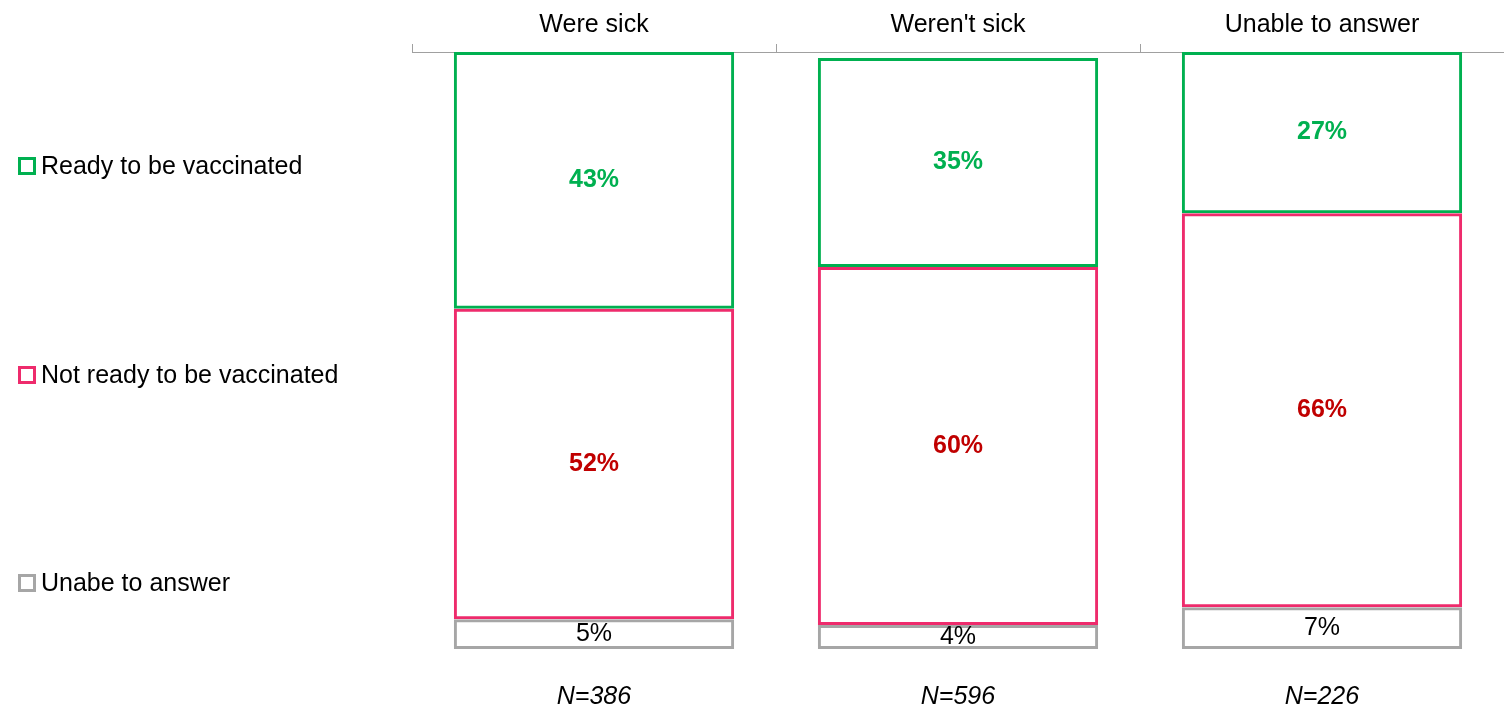 This screenshot has width=1504, height=714. I want to click on text: N=386, so click(594, 694).